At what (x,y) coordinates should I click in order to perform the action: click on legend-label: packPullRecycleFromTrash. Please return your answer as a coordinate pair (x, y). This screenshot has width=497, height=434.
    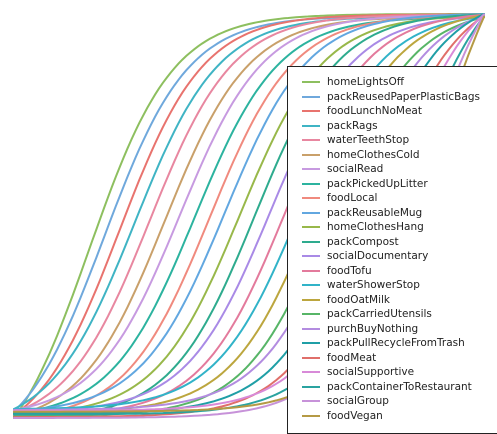
    Looking at the image, I should click on (396, 343).